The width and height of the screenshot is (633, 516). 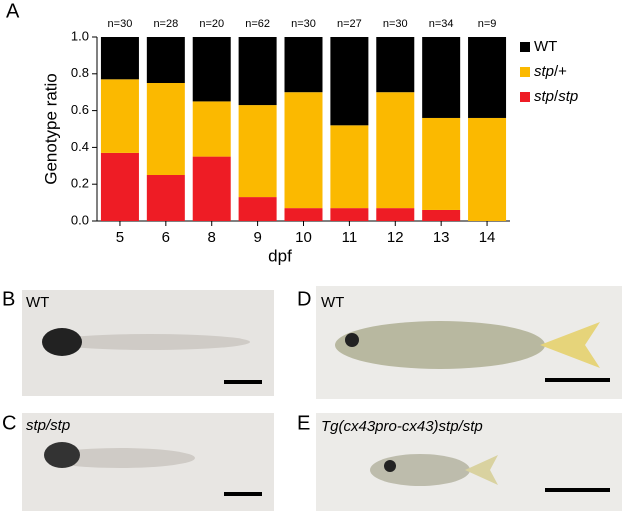 What do you see at coordinates (166, 237) in the screenshot?
I see `x-tick-label: 6` at bounding box center [166, 237].